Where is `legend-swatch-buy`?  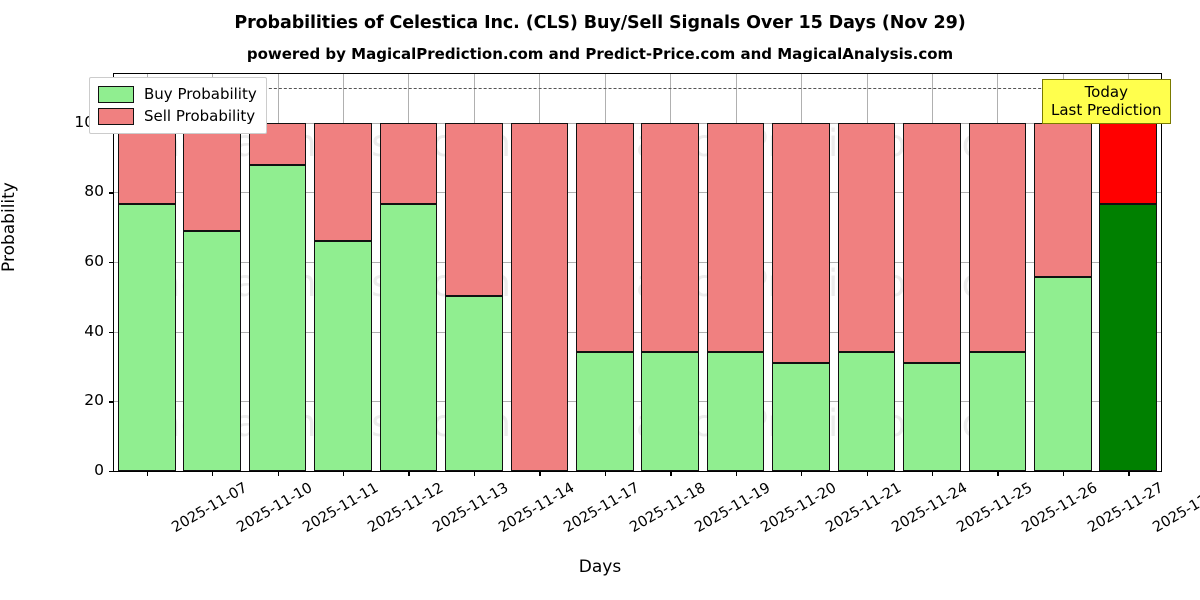 legend-swatch-buy is located at coordinates (116, 94).